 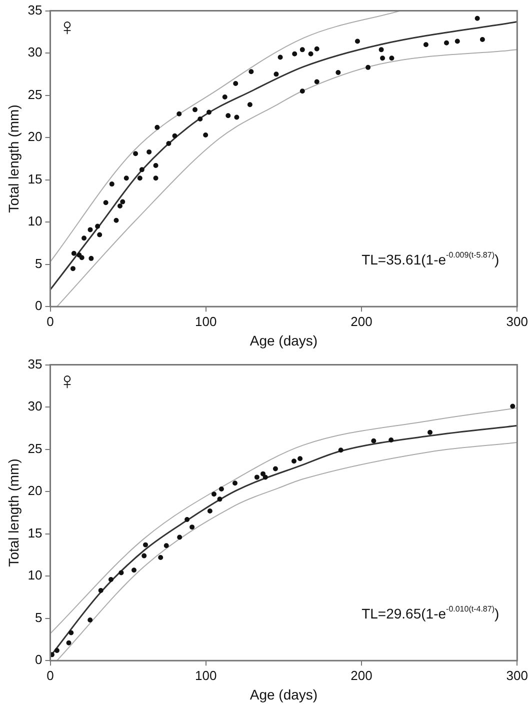 I want to click on y-tick-label: 10, so click(x=35, y=221).